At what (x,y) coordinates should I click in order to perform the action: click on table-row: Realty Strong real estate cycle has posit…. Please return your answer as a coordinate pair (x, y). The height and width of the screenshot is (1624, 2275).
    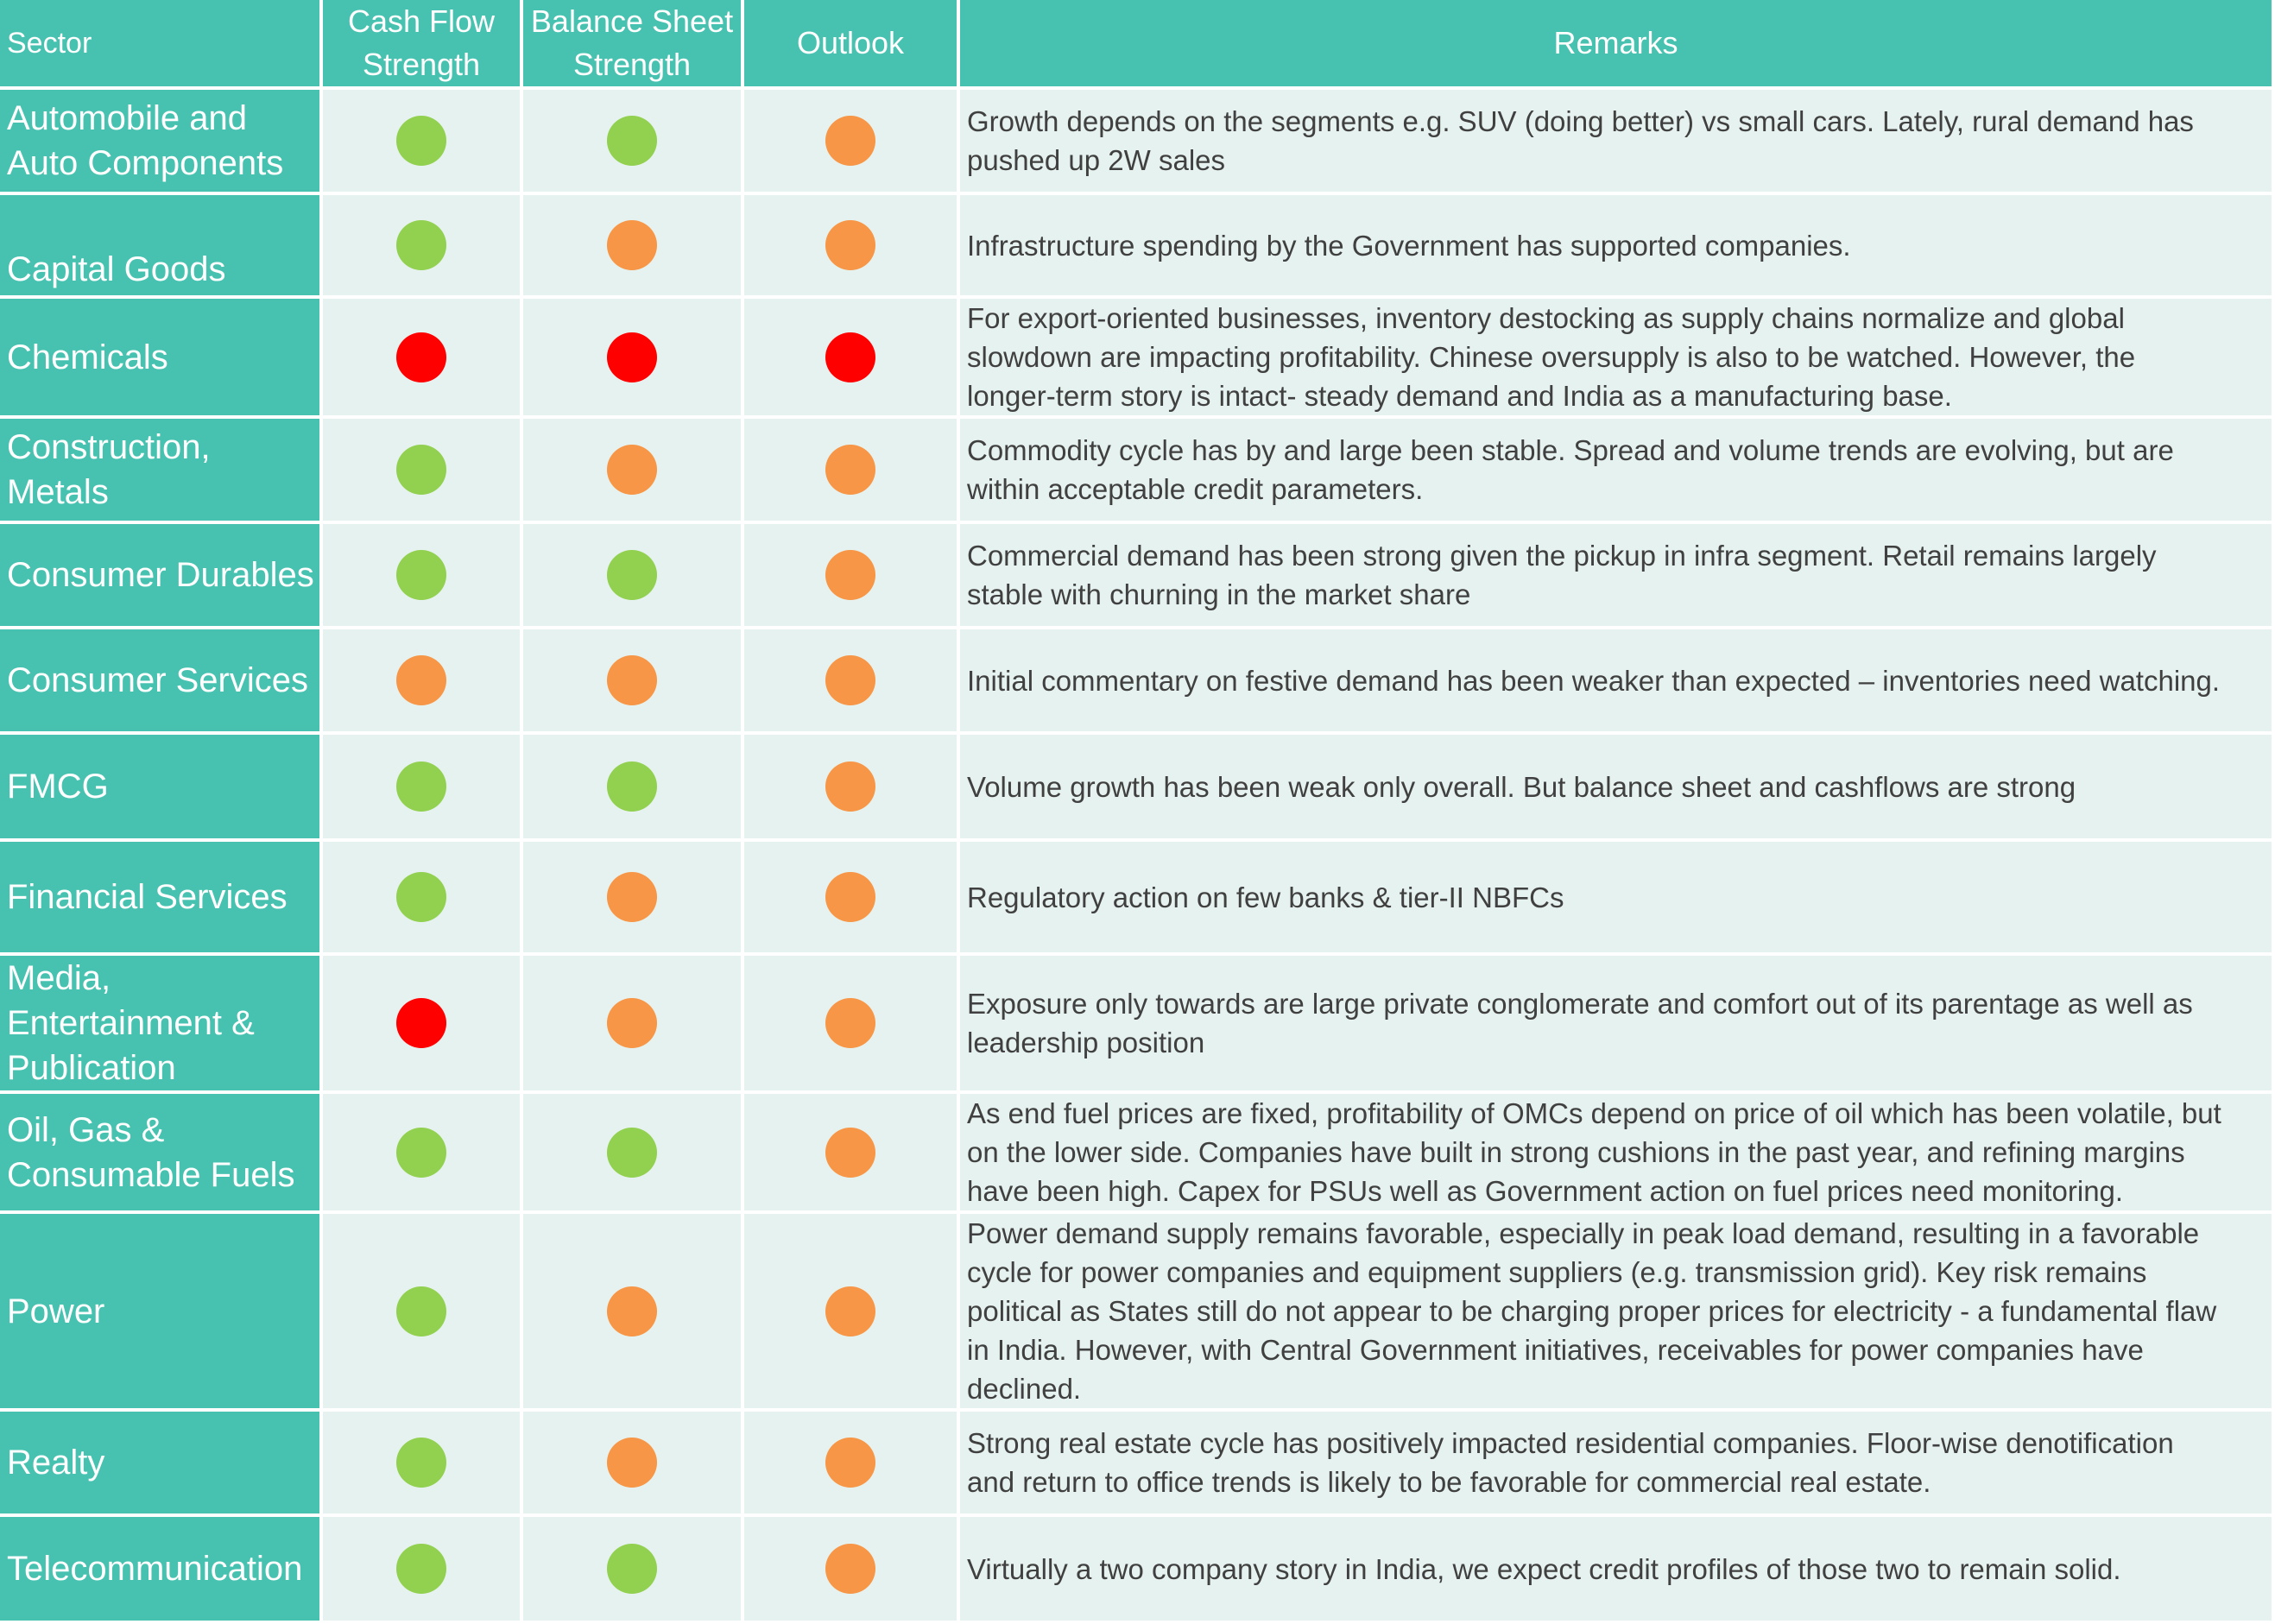
    Looking at the image, I should click on (1138, 1464).